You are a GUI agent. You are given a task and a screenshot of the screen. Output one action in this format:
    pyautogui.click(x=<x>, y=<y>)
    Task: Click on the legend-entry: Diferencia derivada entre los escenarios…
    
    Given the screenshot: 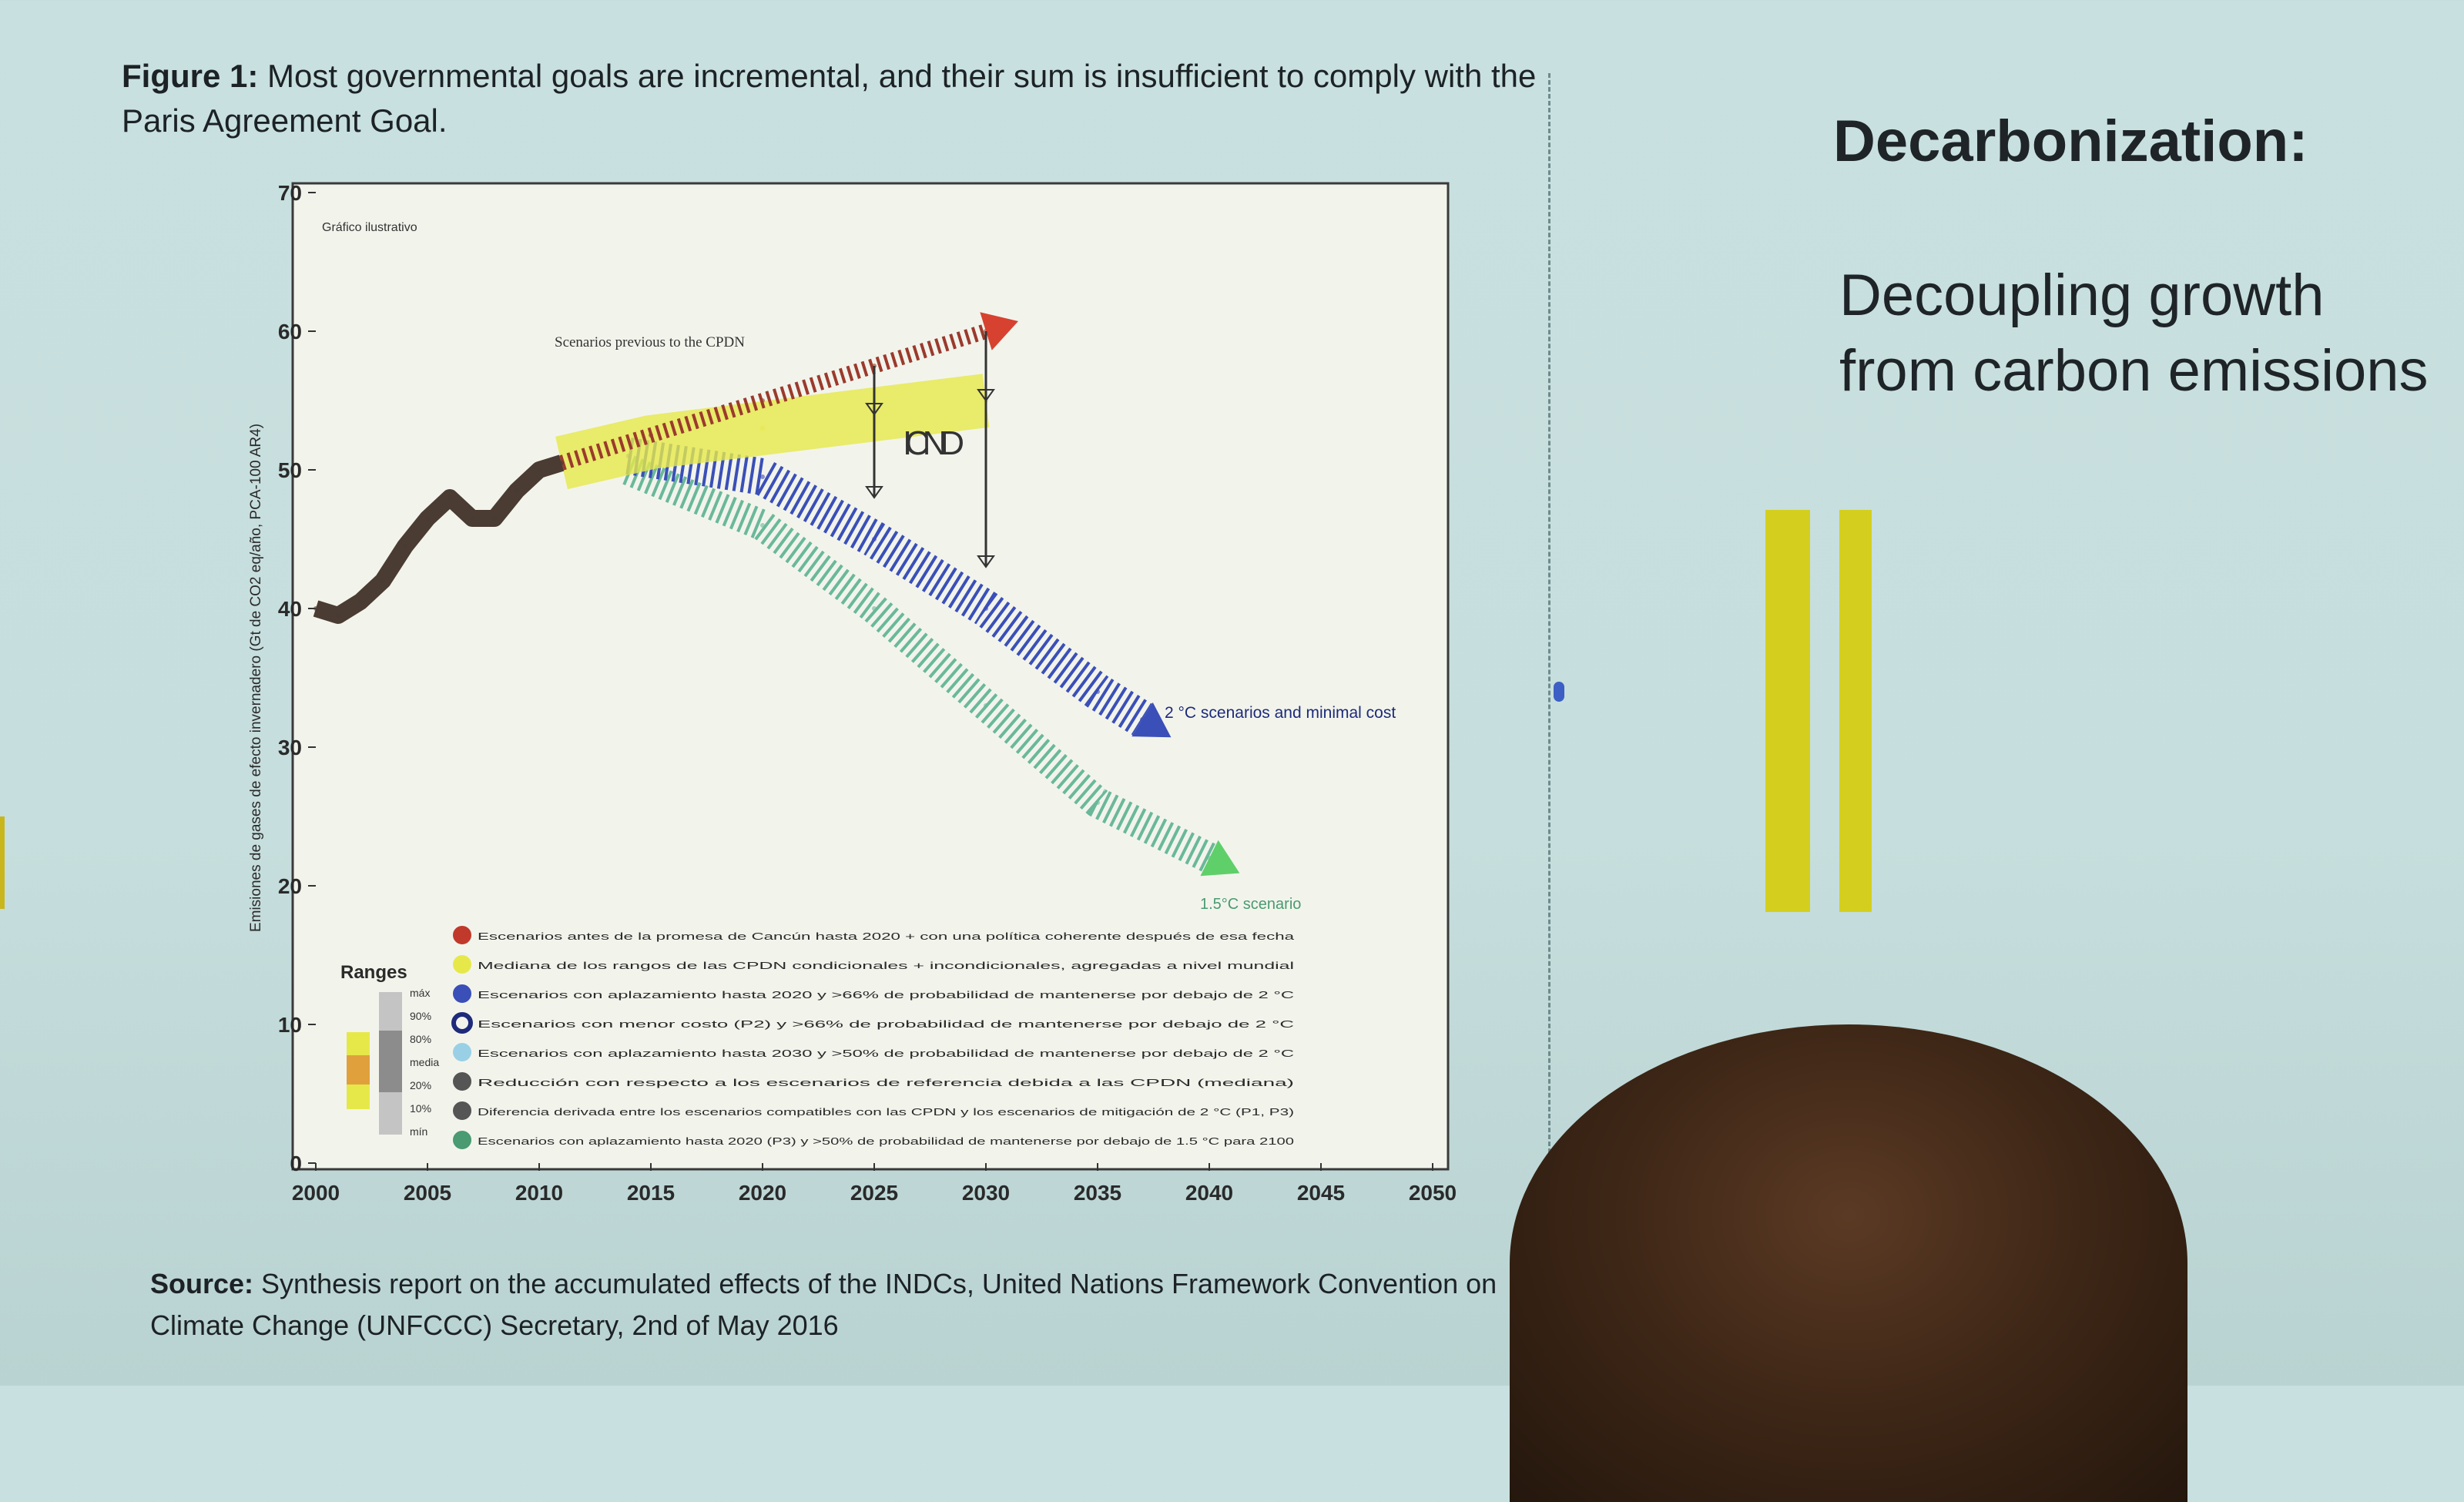 What is the action you would take?
    pyautogui.click(x=886, y=1112)
    